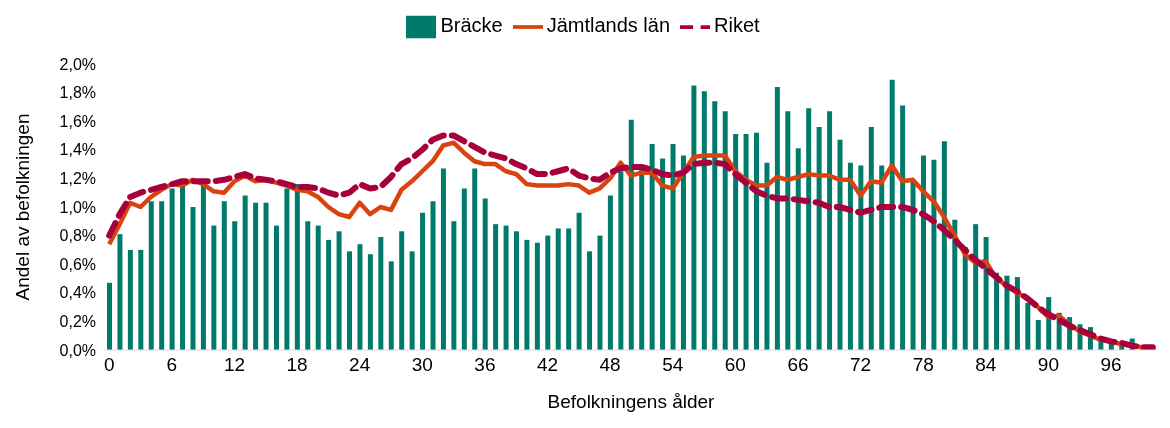 The height and width of the screenshot is (428, 1170). What do you see at coordinates (673, 365) in the screenshot?
I see `x-tick-label: 54` at bounding box center [673, 365].